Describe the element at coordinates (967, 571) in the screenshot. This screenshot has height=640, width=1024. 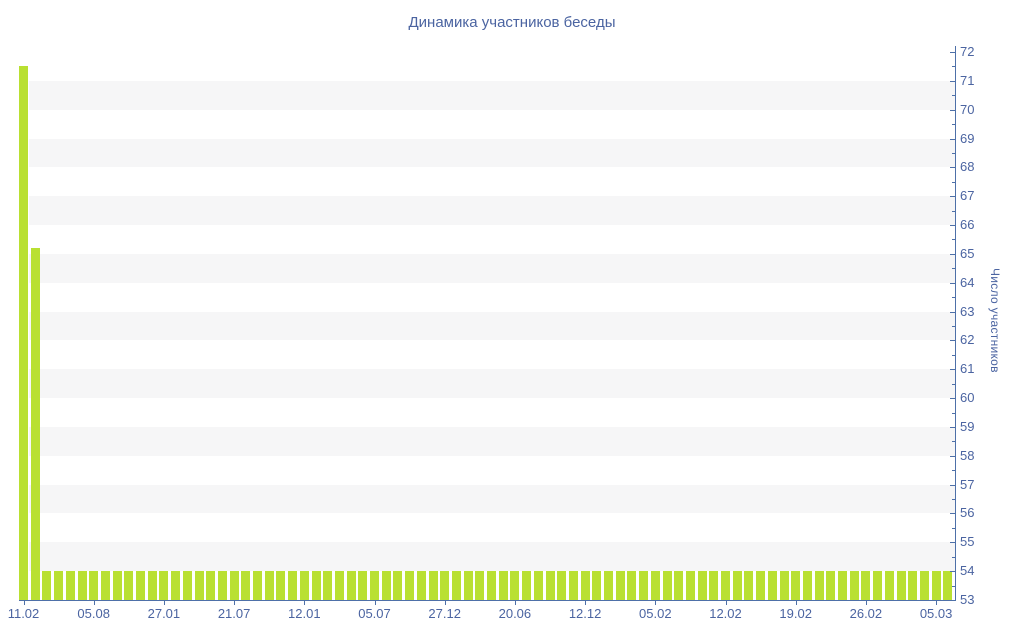
I see `y-tick-label: 54` at that location.